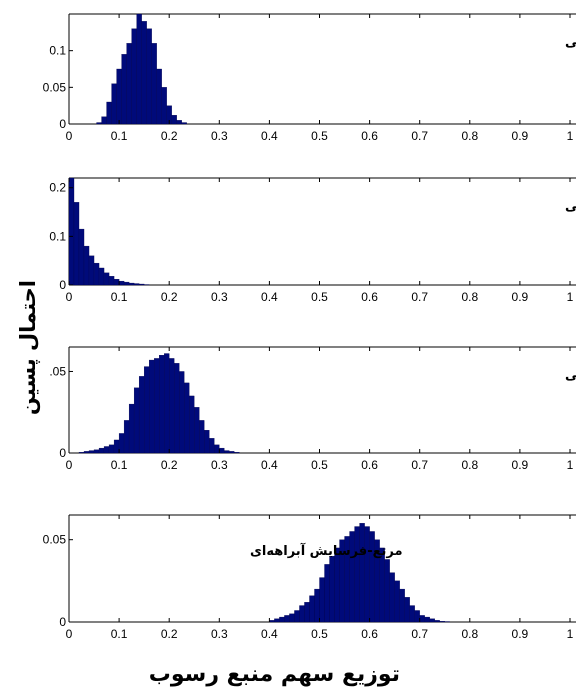  I want to click on x-tick-label: 0.7, so click(419, 297).